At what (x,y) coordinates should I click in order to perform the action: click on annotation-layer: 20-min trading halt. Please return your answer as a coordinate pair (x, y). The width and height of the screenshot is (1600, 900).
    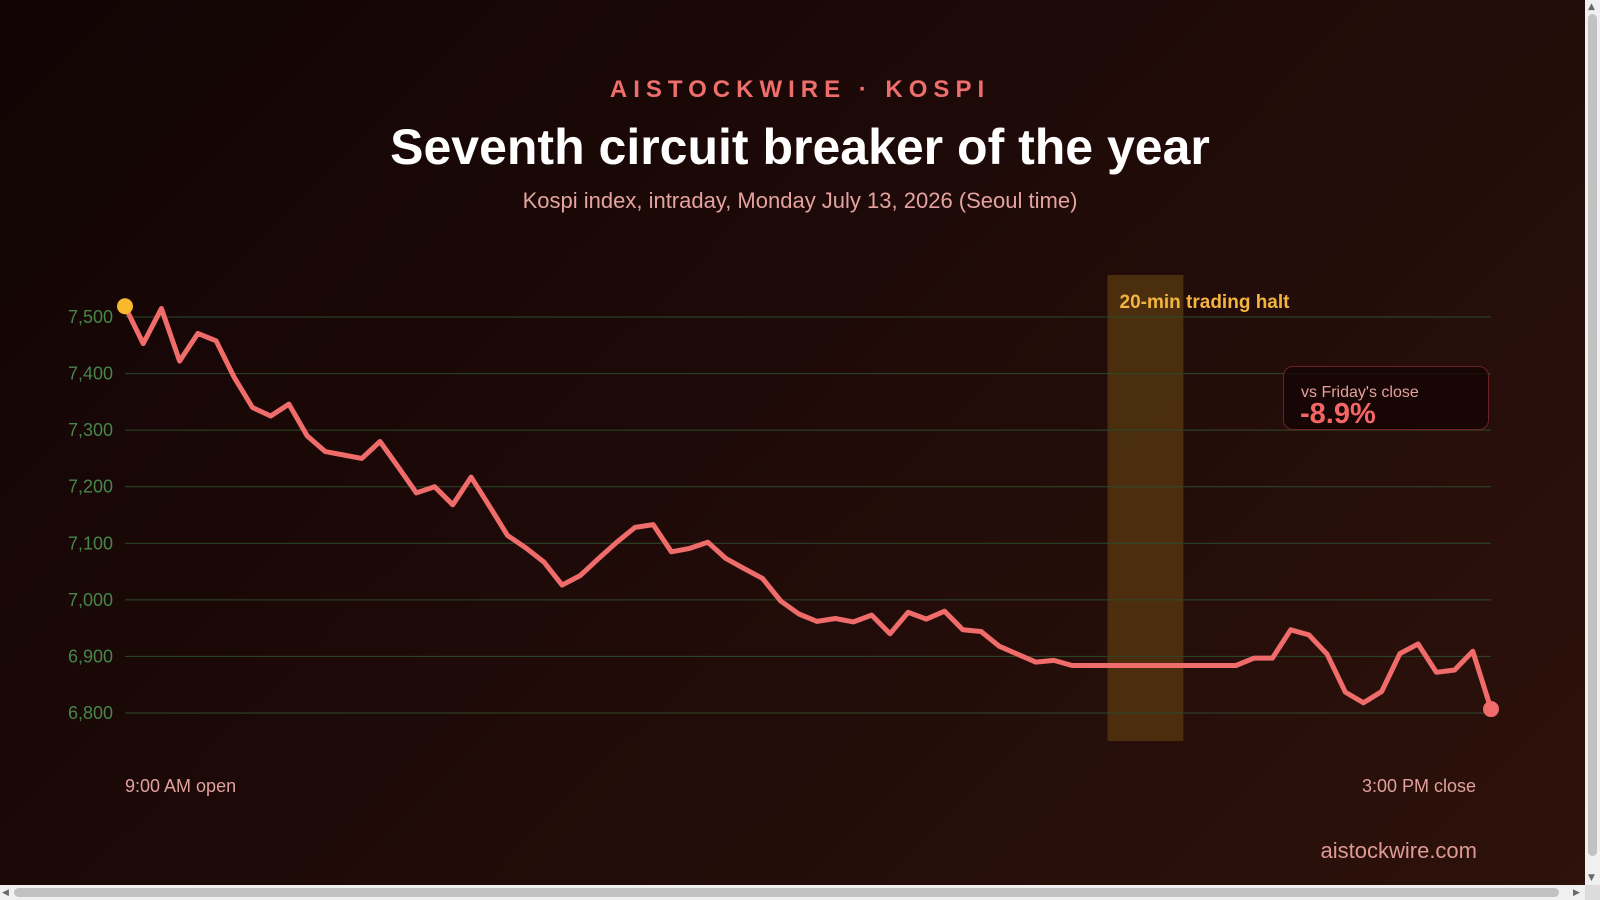
    Looking at the image, I should click on (1205, 302).